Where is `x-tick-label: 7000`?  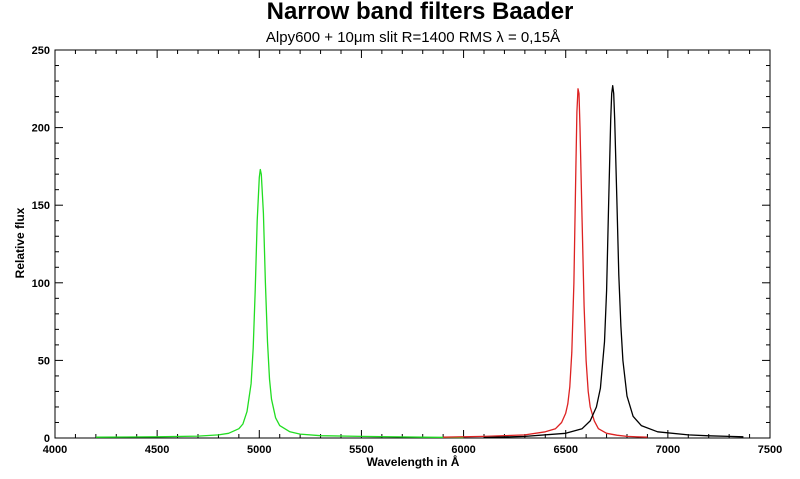 x-tick-label: 7000 is located at coordinates (668, 450).